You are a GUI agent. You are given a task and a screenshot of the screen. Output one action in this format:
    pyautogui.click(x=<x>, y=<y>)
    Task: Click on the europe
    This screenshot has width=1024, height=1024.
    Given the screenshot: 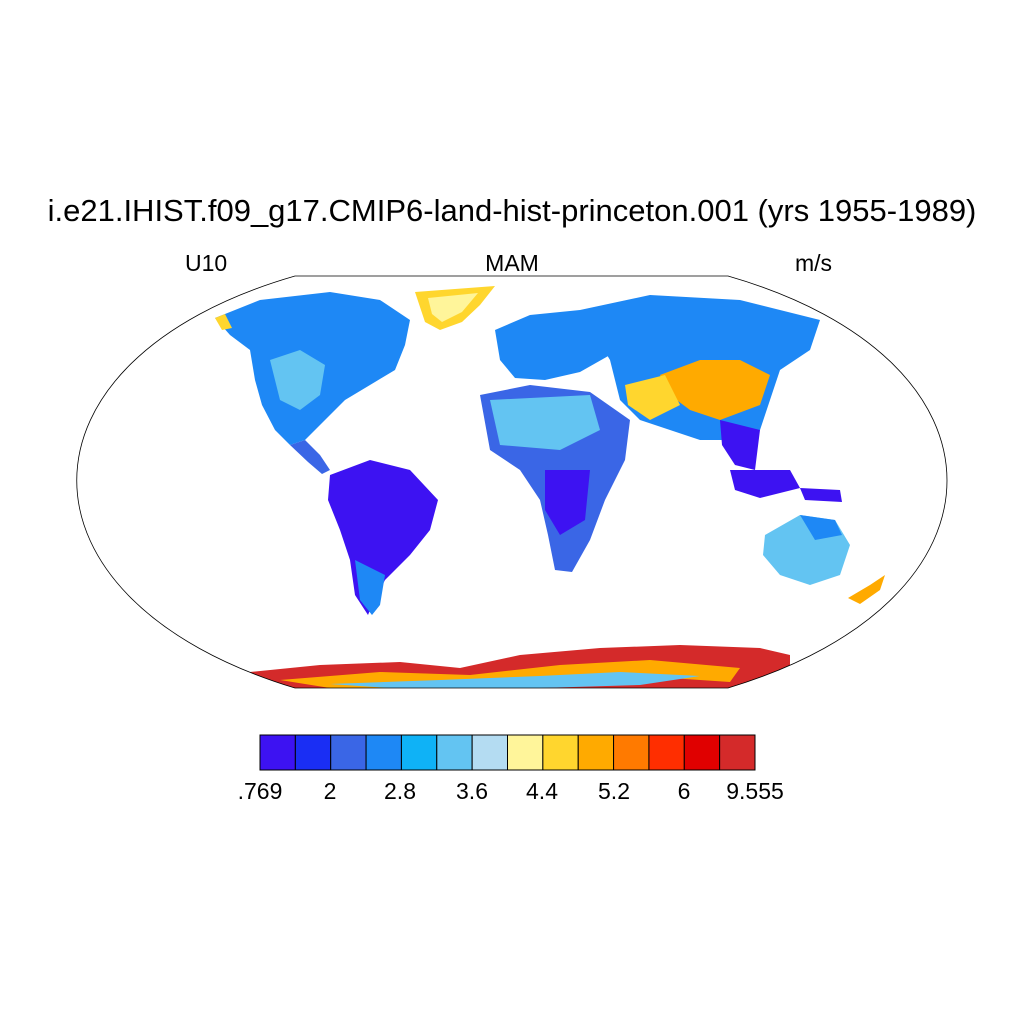 What is the action you would take?
    pyautogui.click(x=557, y=345)
    